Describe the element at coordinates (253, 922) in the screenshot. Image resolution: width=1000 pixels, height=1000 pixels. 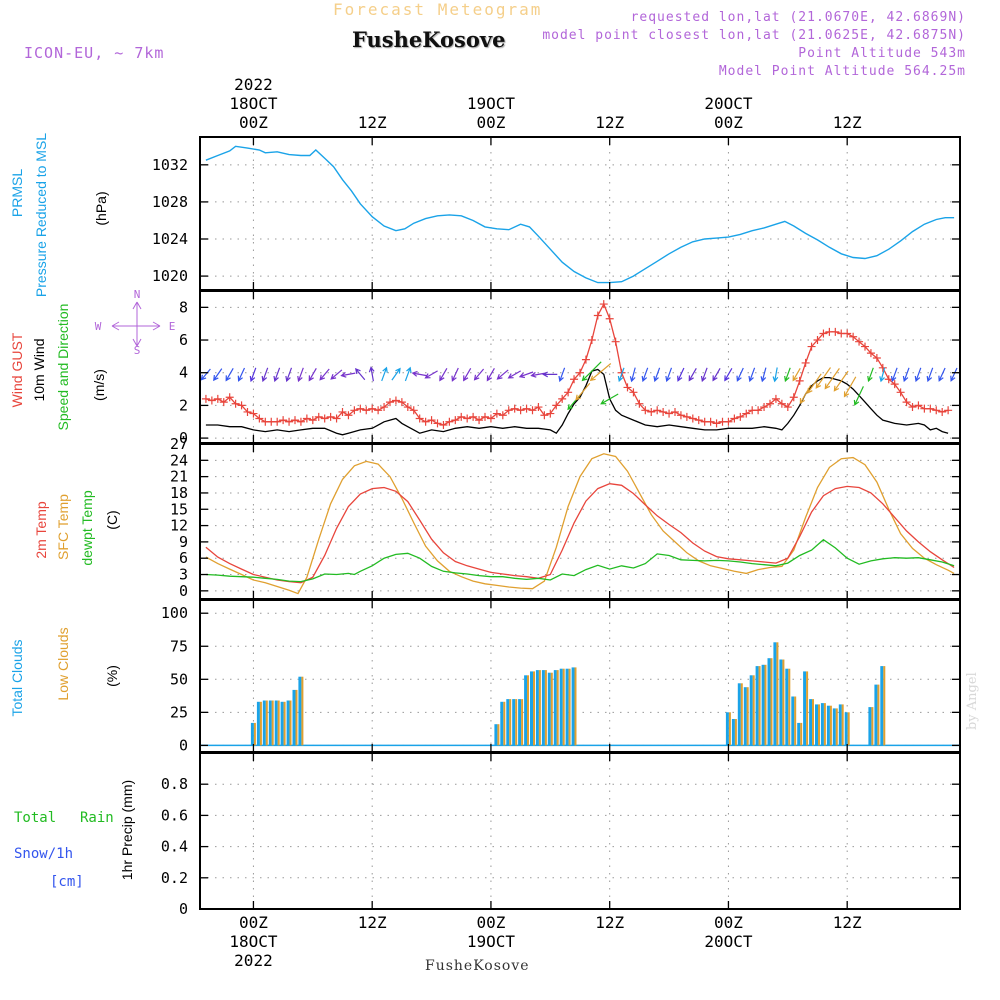
I see `x-tick-label-bottom: 00Z` at that location.